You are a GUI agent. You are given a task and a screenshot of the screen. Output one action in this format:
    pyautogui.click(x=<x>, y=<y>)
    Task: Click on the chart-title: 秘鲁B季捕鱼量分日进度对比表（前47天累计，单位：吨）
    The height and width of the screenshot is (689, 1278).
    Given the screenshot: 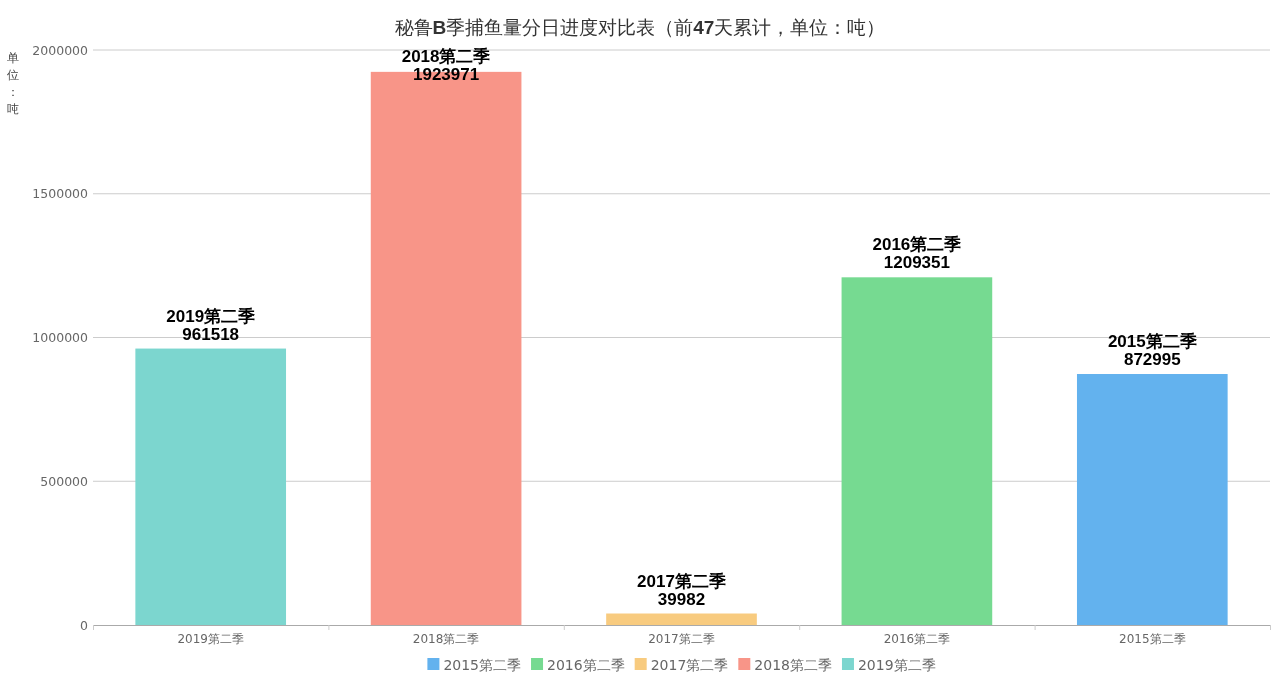 What is the action you would take?
    pyautogui.click(x=640, y=27)
    